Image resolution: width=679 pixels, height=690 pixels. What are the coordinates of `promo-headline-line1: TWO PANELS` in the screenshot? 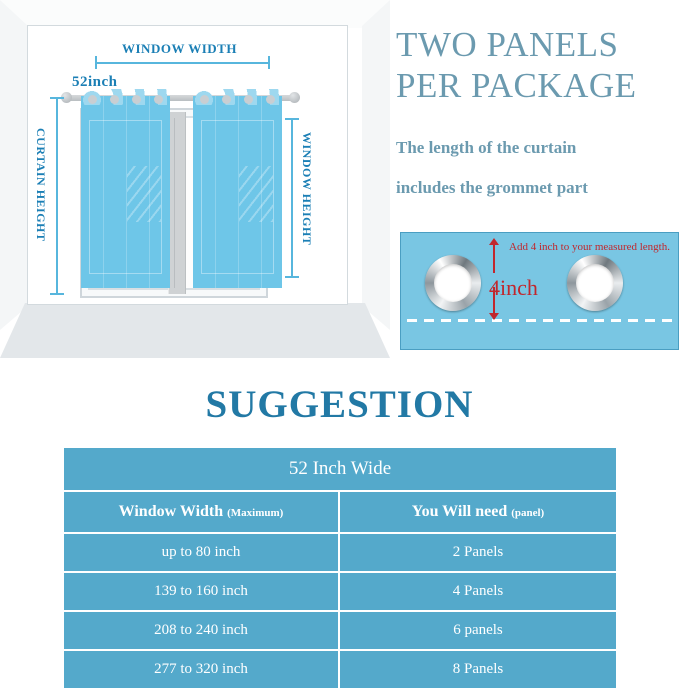 It's located at (507, 44).